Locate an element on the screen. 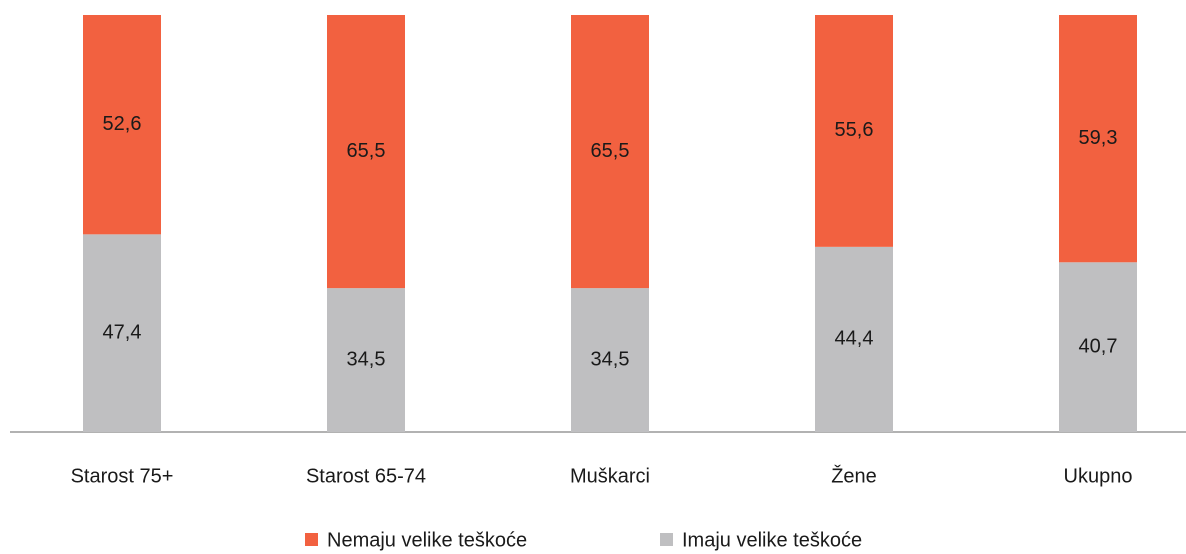 This screenshot has height=554, width=1186. x-tick-label: Žene is located at coordinates (854, 475).